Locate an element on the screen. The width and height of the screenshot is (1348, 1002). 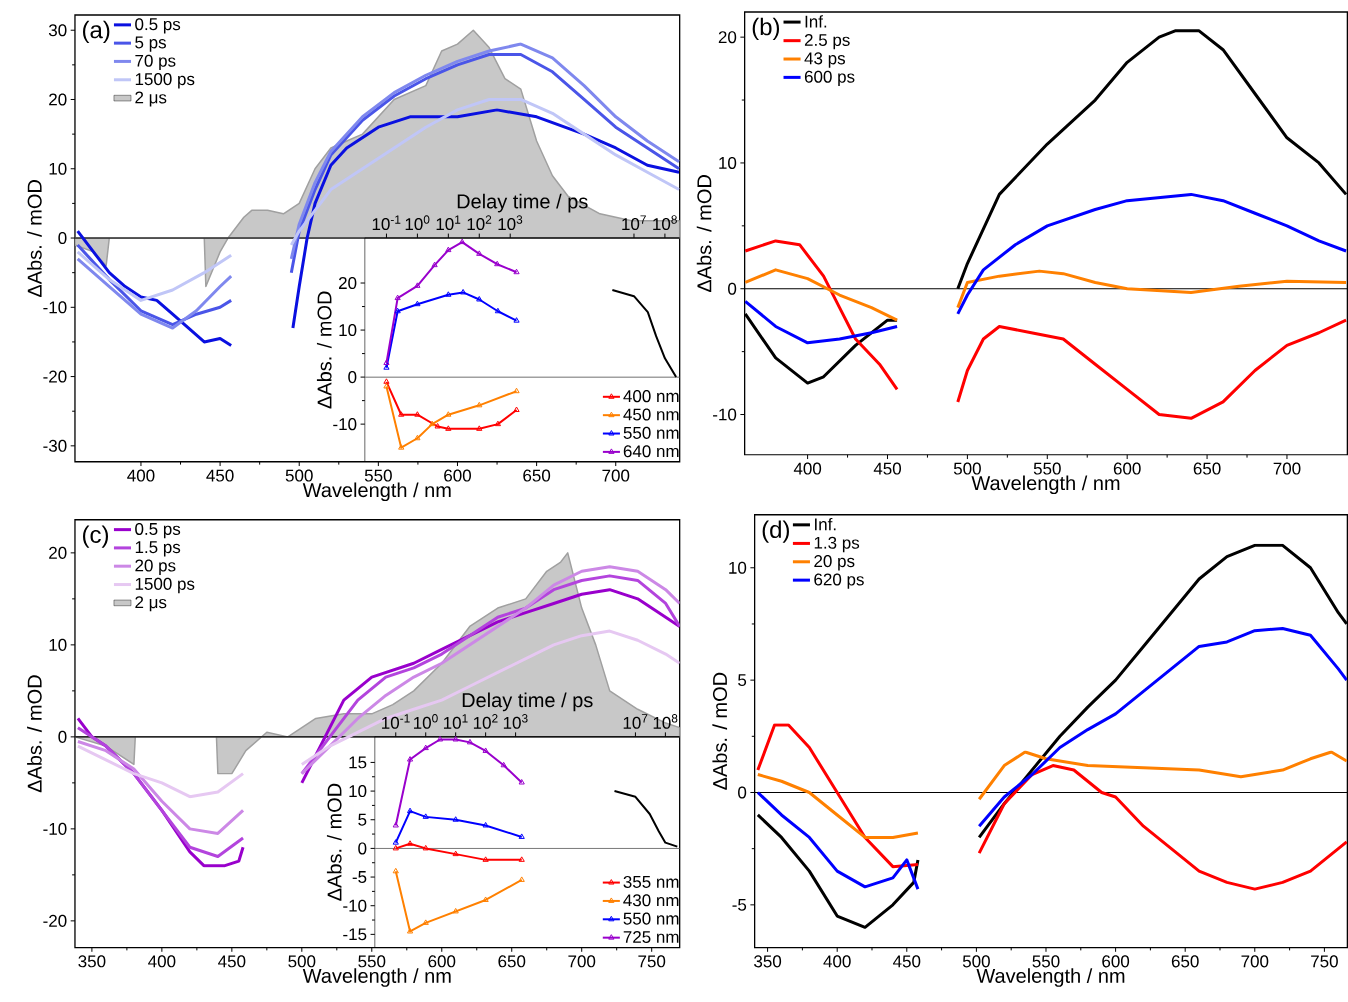
chart-title: (c) is located at coordinates (96, 536).